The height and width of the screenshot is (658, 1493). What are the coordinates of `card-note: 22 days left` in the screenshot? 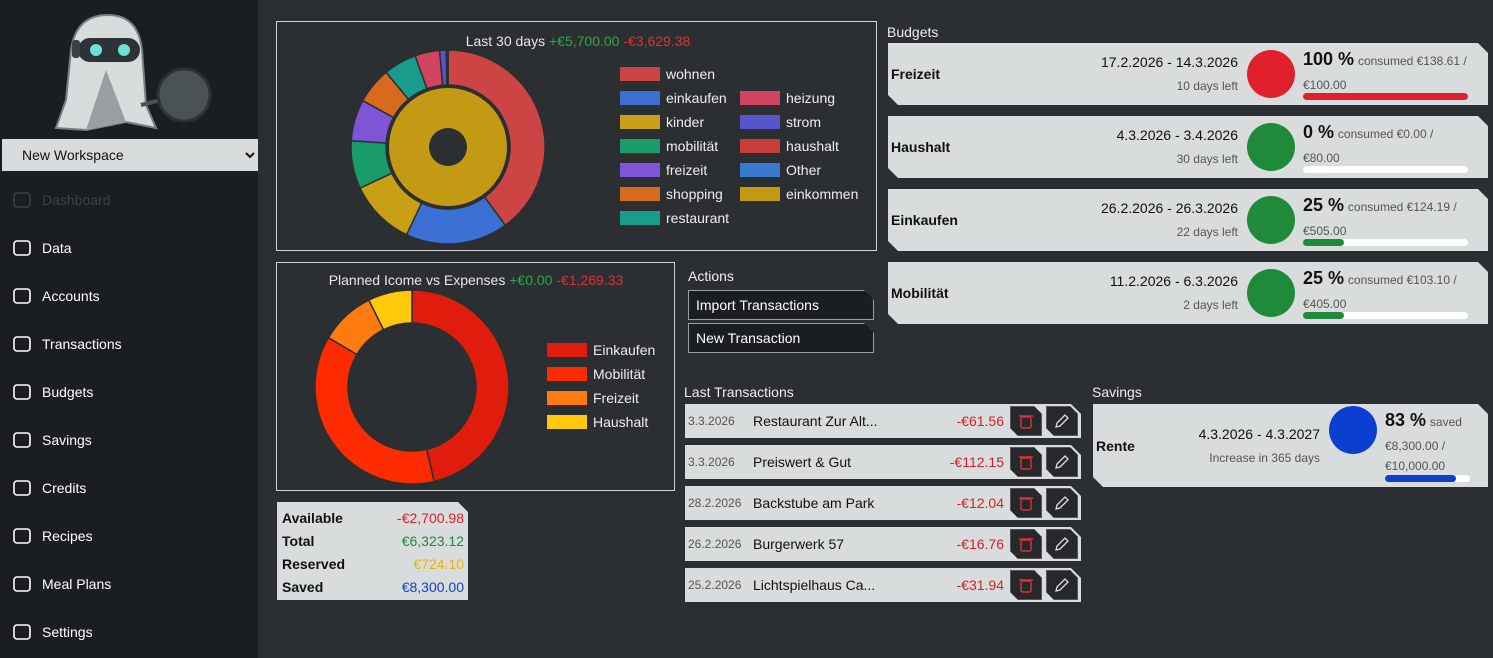 It's located at (1207, 232).